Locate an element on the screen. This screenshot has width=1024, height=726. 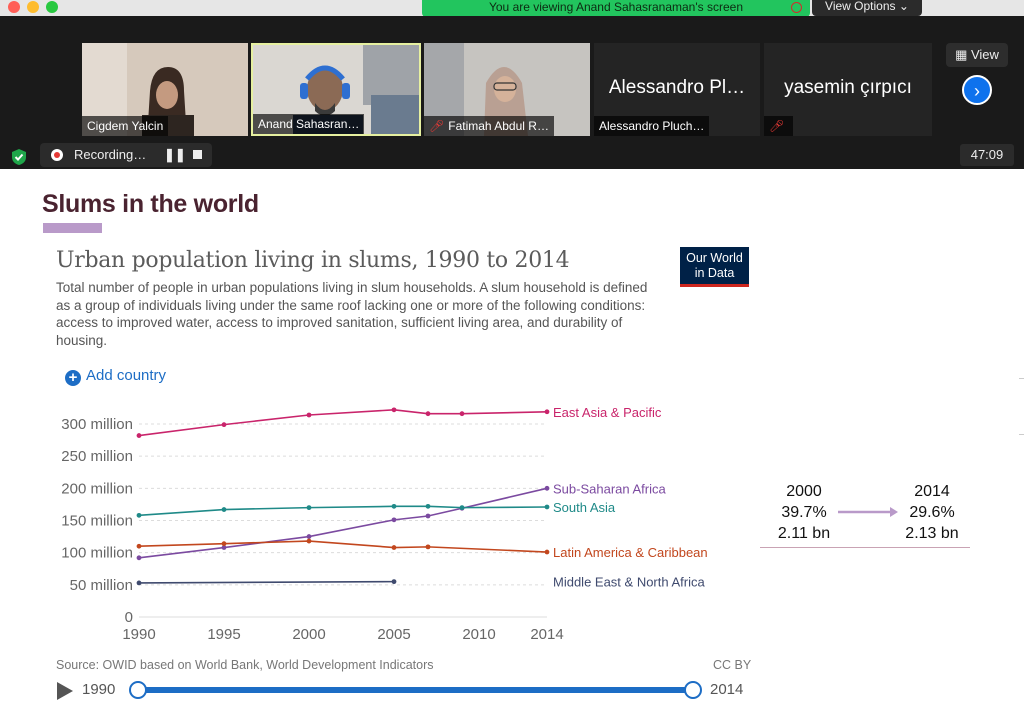
view-button: ▦ View is located at coordinates (977, 55).